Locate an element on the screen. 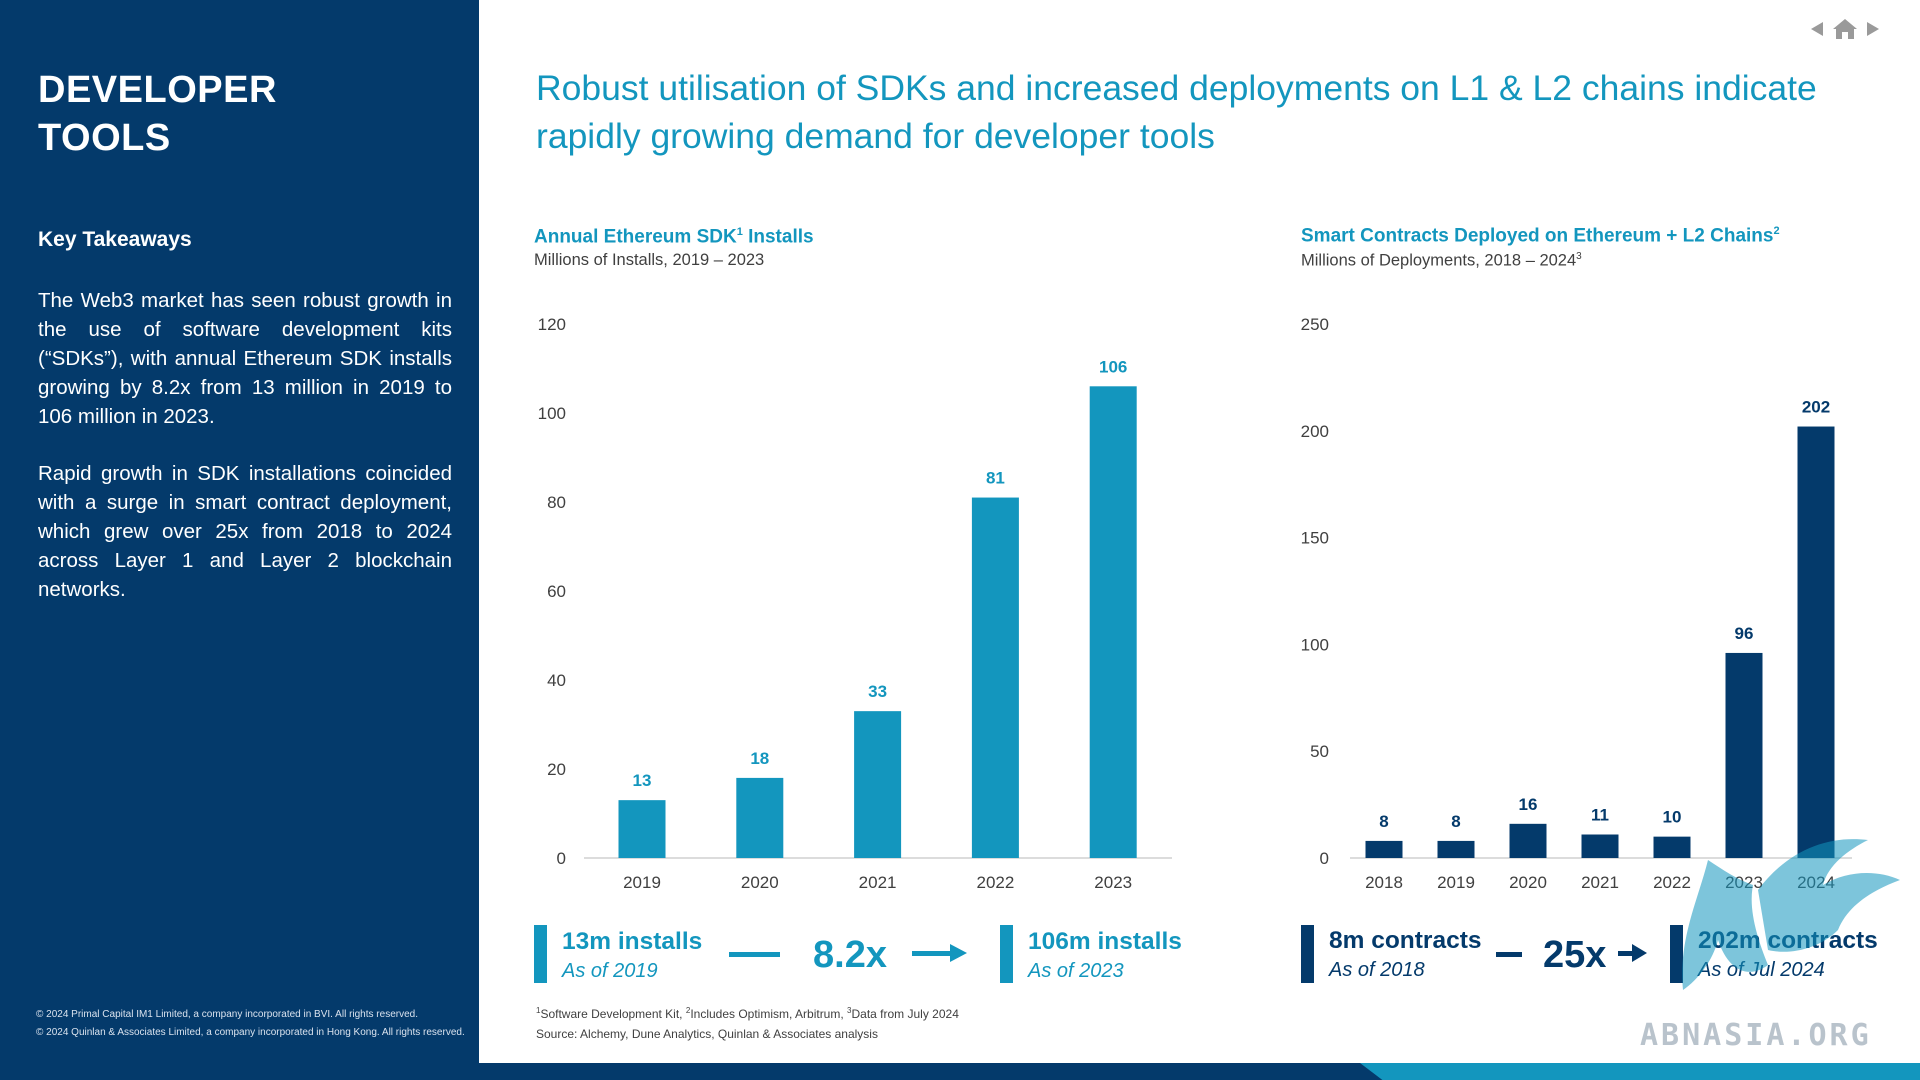  section-title-line2: TOOLS is located at coordinates (104, 138).